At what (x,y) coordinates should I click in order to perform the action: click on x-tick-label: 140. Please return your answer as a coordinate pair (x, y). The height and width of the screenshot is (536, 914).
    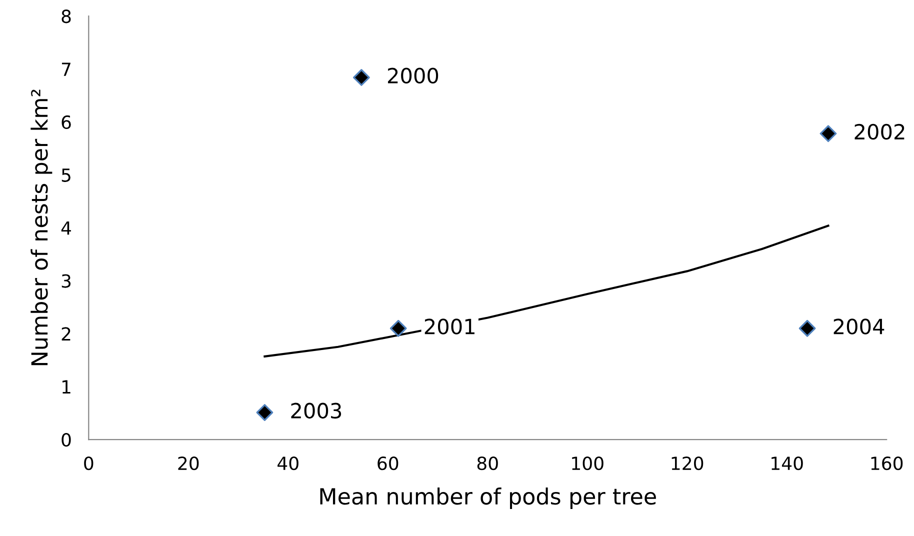
    Looking at the image, I should click on (787, 463).